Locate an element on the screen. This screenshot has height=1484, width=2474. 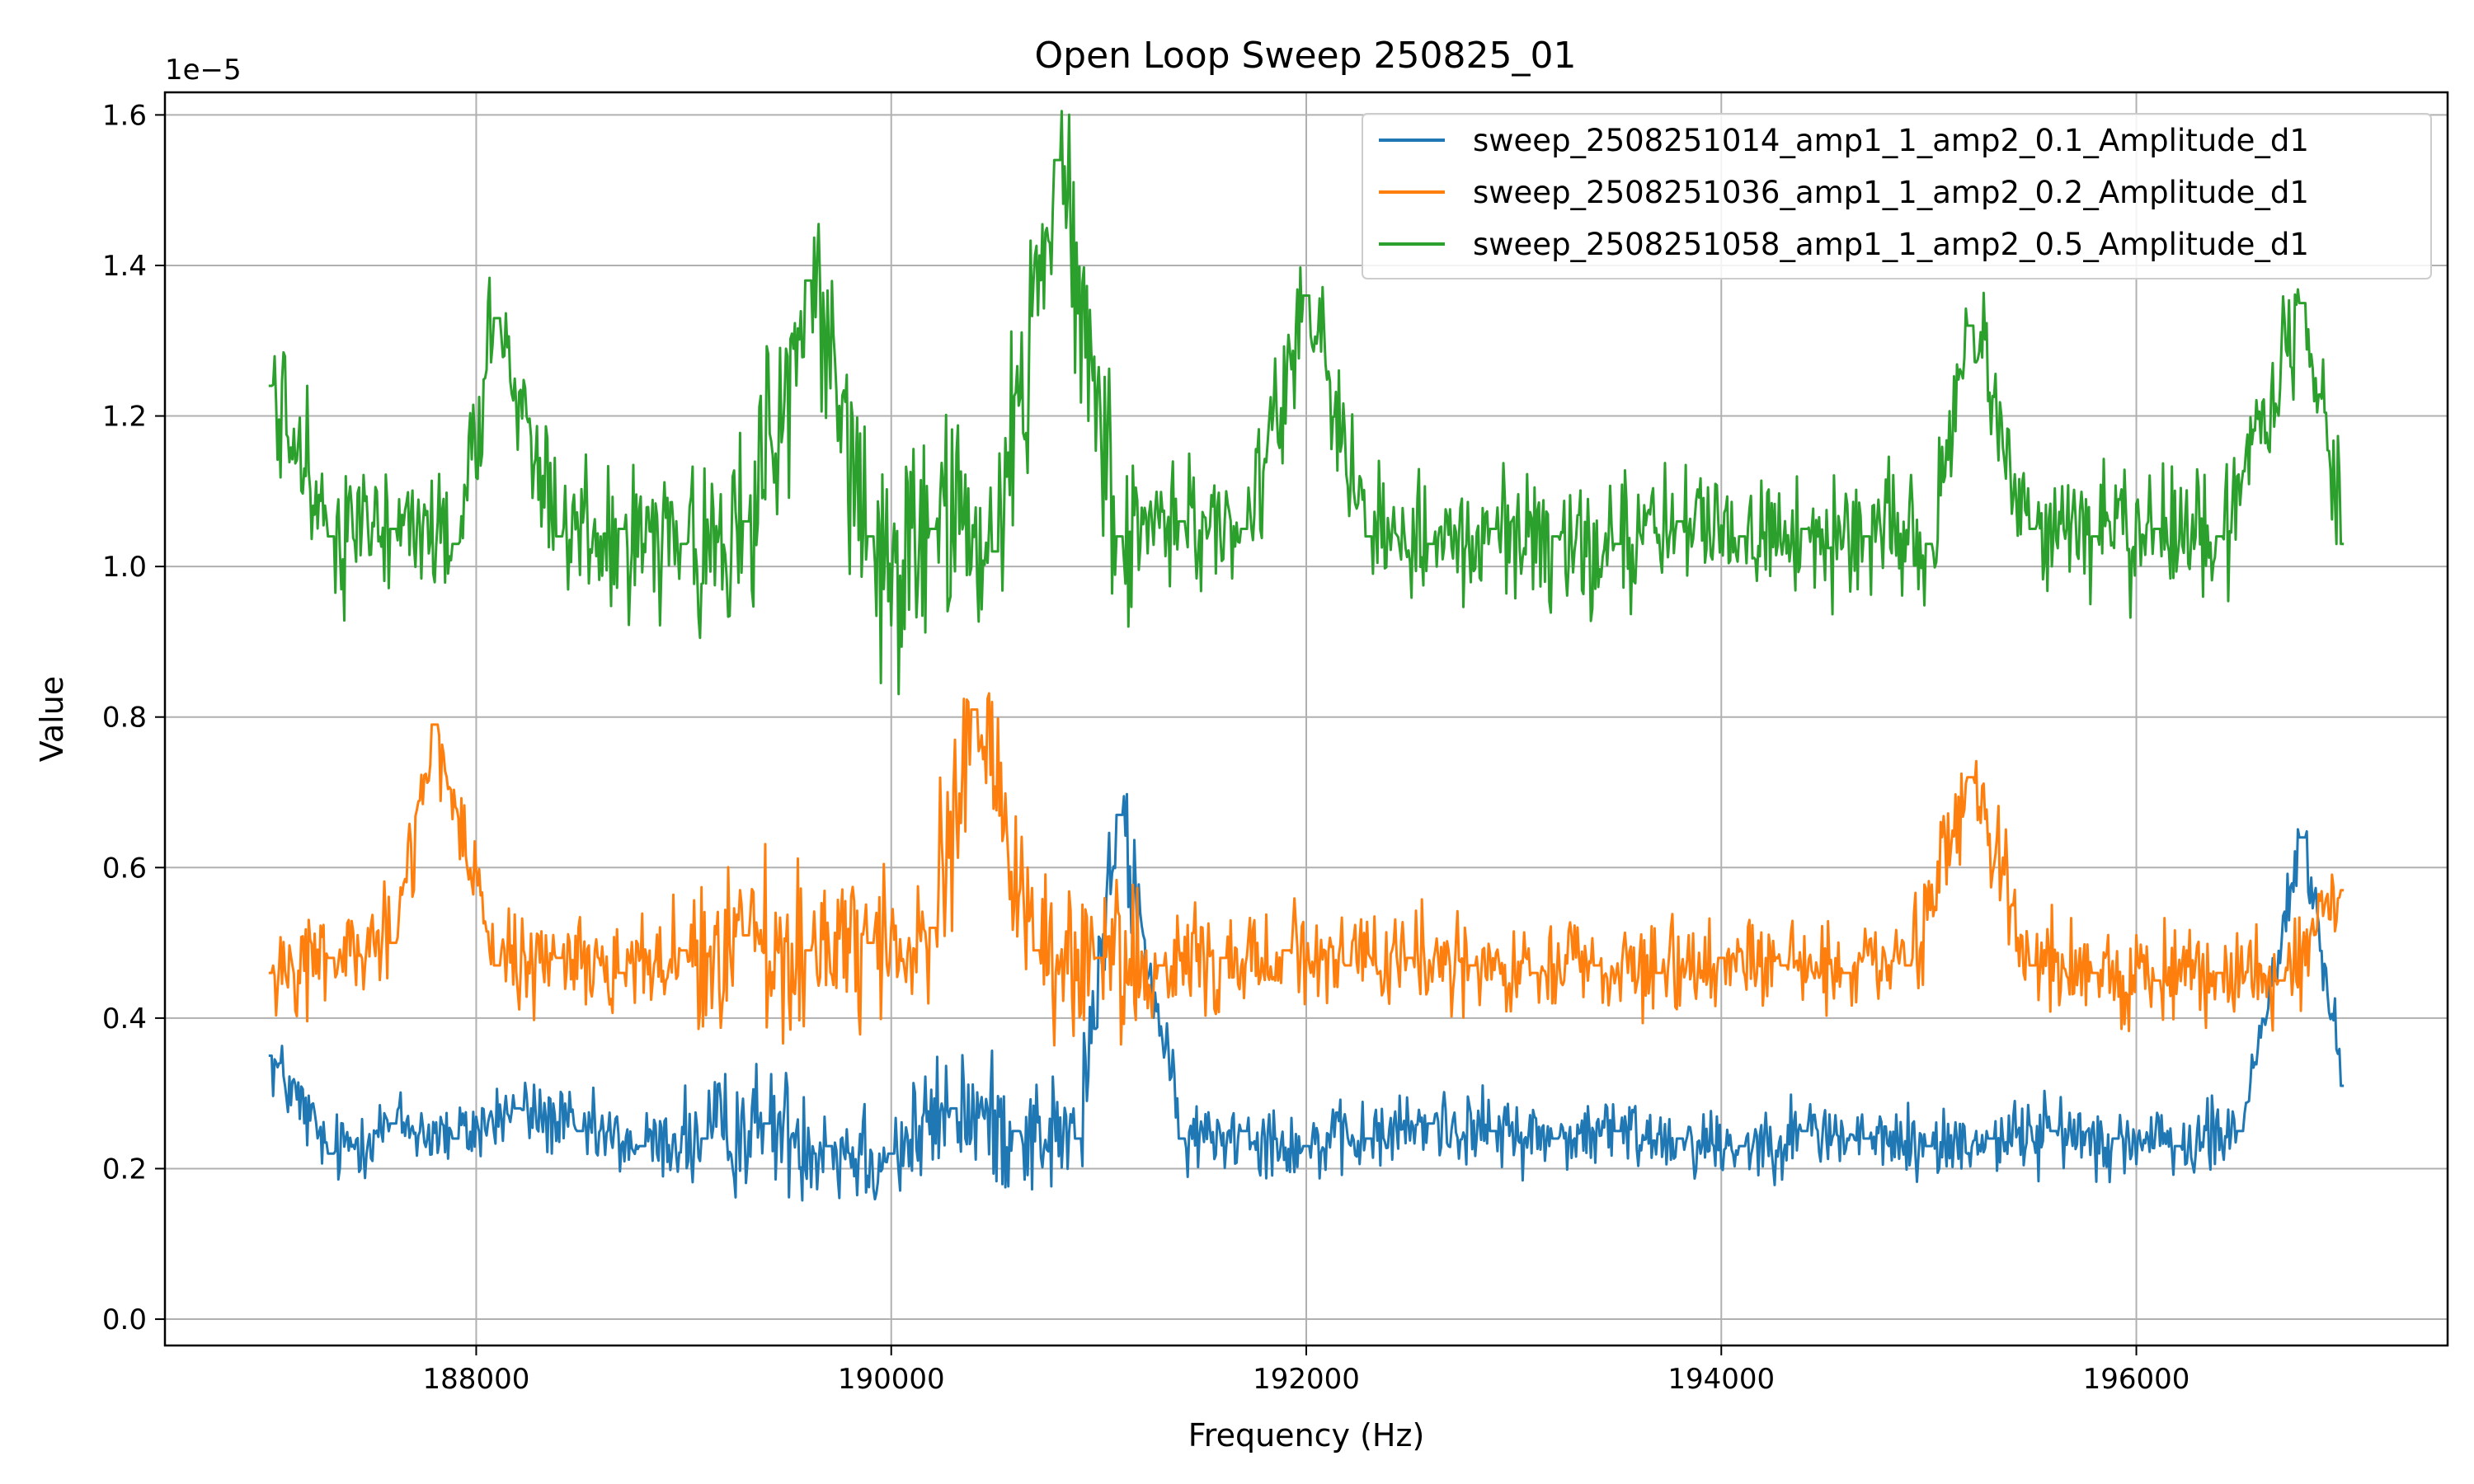
x-tick-label: 196000 is located at coordinates (2136, 1379).